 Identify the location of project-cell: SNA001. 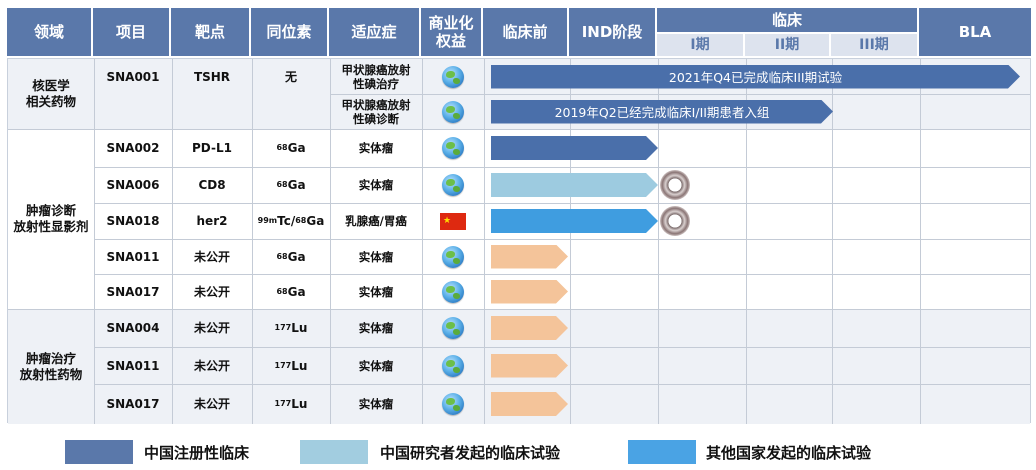
(133, 76).